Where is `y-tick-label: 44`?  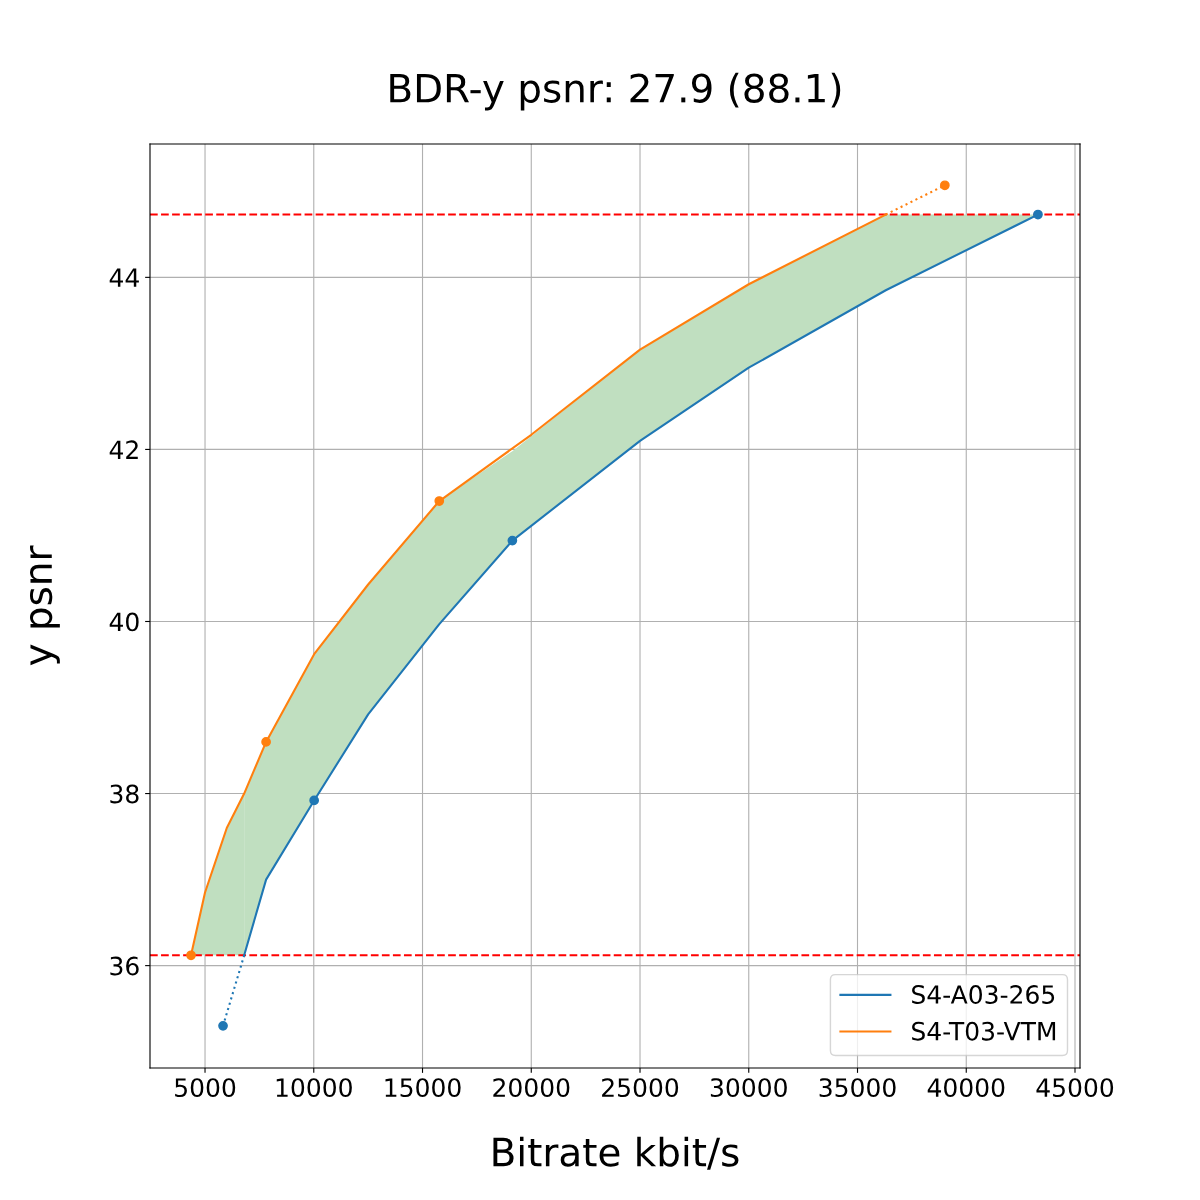
y-tick-label: 44 is located at coordinates (124, 277).